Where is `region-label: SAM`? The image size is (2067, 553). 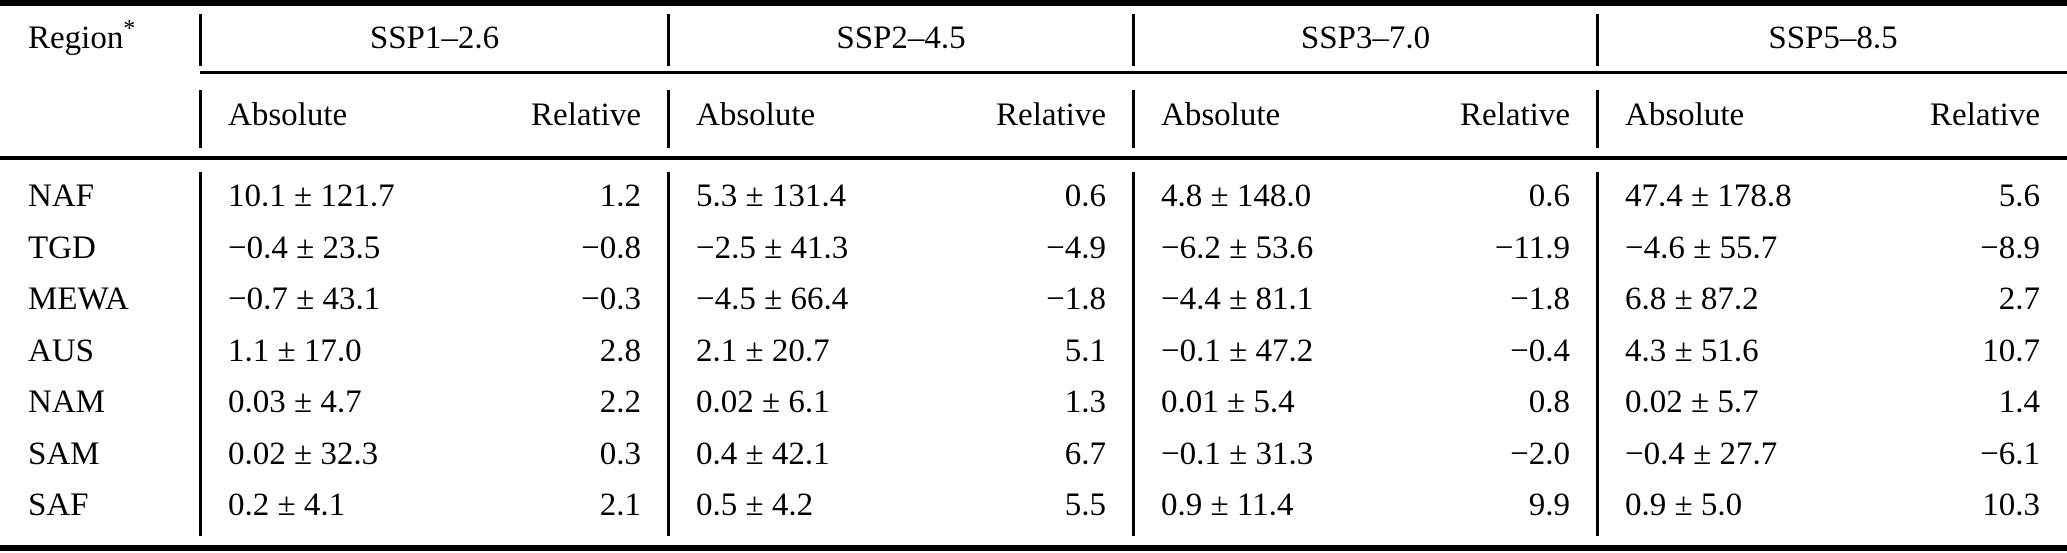
region-label: SAM is located at coordinates (64, 454).